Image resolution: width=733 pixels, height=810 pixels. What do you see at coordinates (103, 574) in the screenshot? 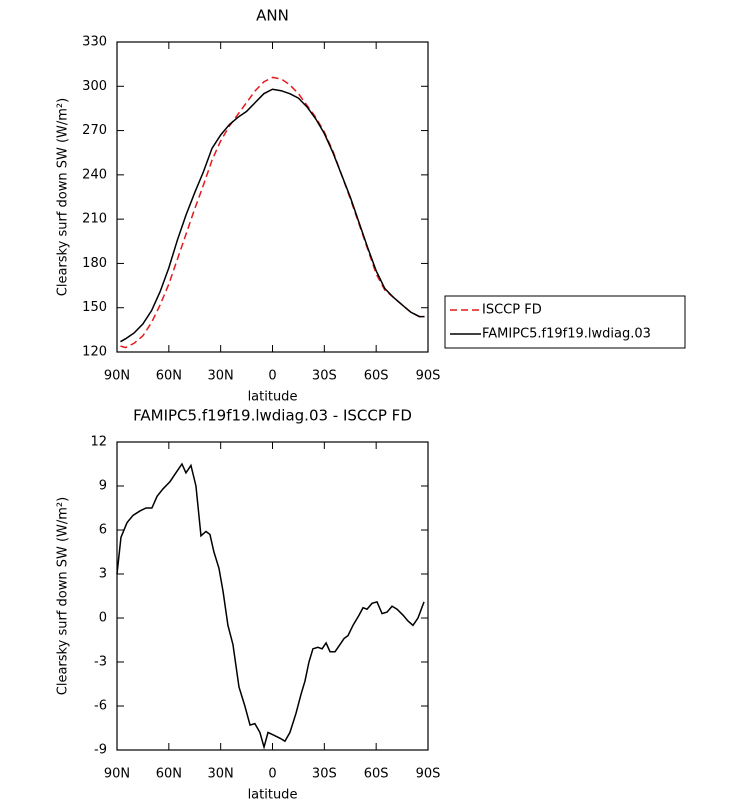
I see `y-tick-label: 3` at bounding box center [103, 574].